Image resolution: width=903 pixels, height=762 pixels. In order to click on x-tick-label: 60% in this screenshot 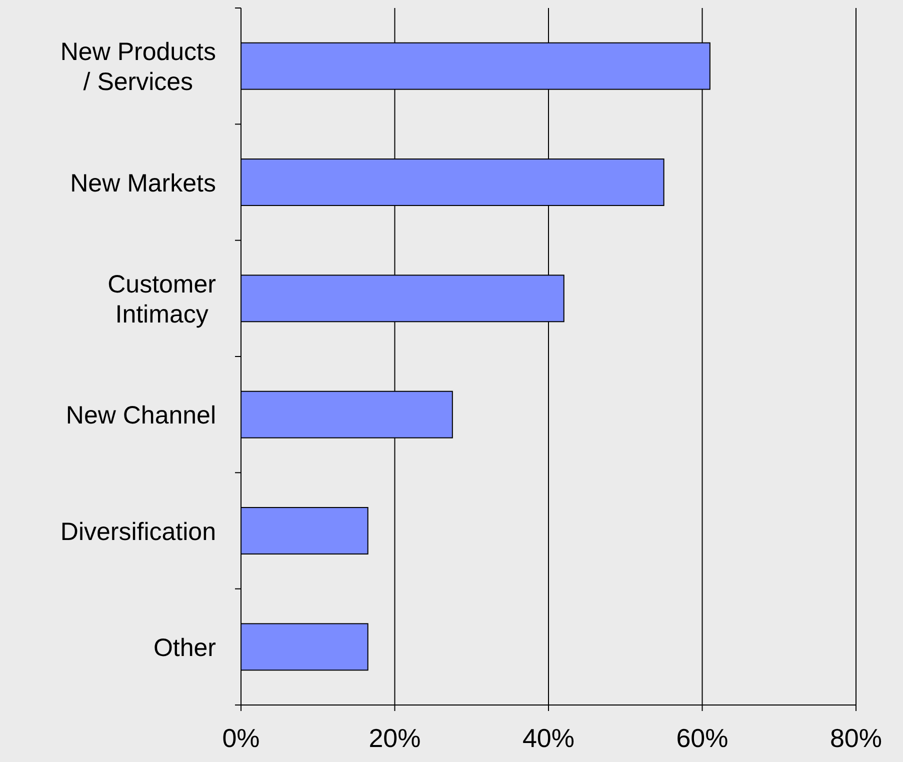, I will do `click(702, 738)`.